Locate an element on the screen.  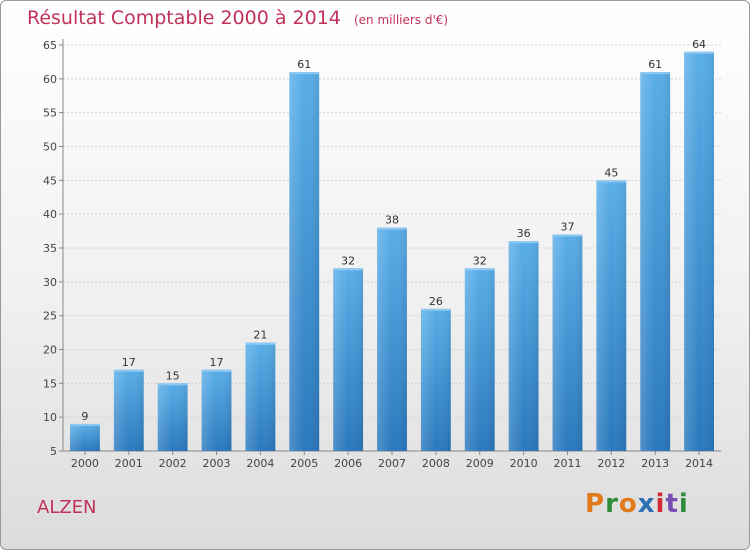
x-tick-label: 2010 is located at coordinates (524, 463).